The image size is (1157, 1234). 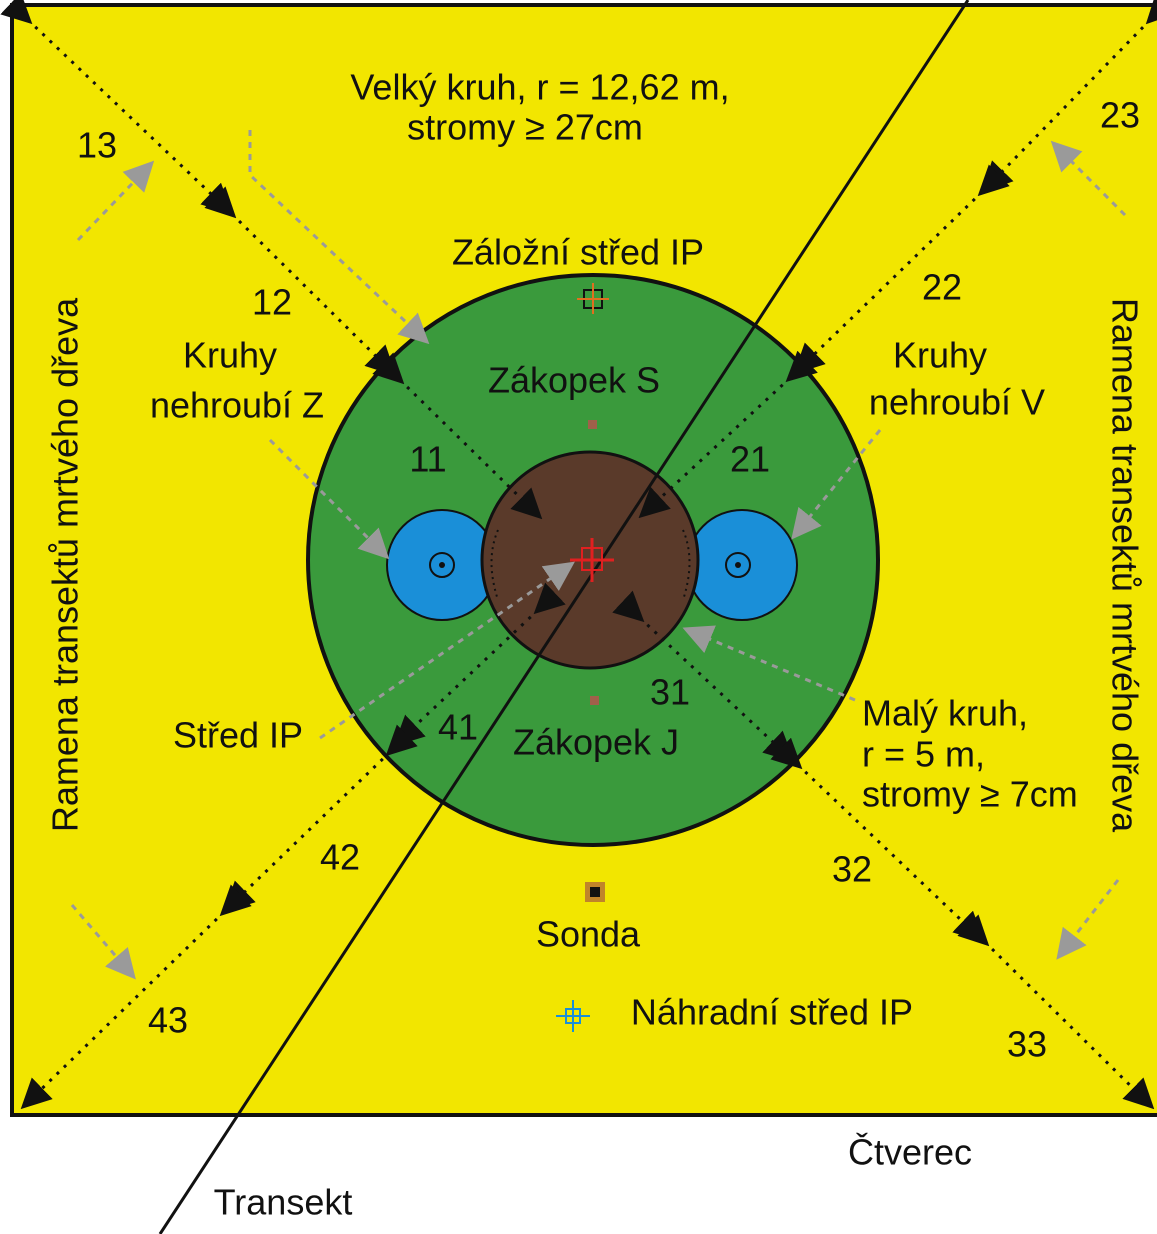 I want to click on label: Záložní střed IP, so click(x=578, y=252).